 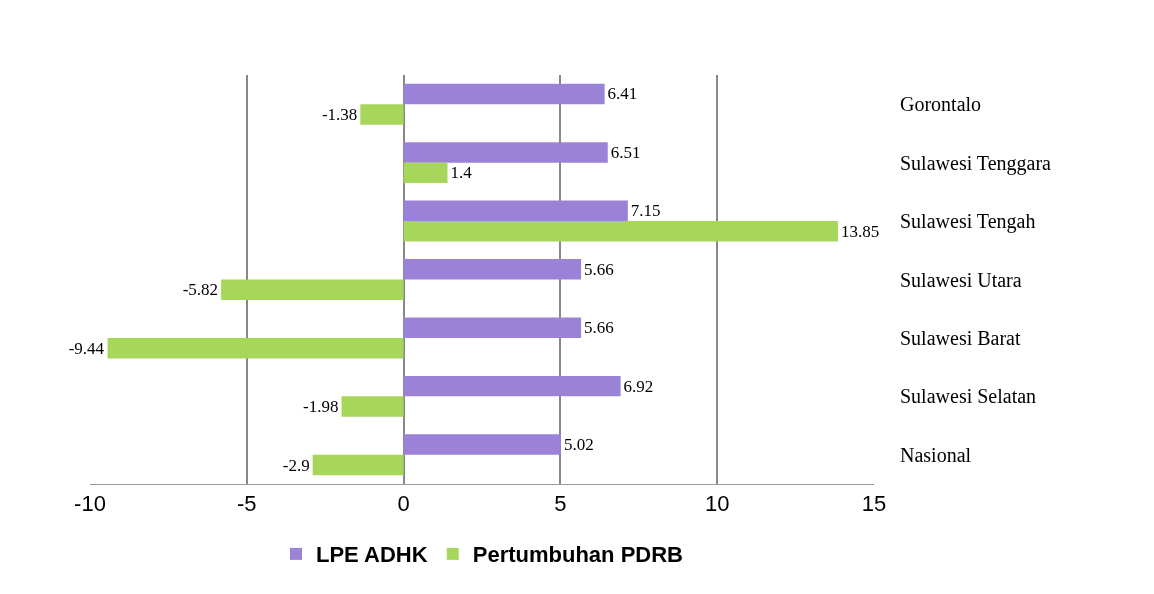 I want to click on legend-label: LPE ADHK, so click(x=372, y=555).